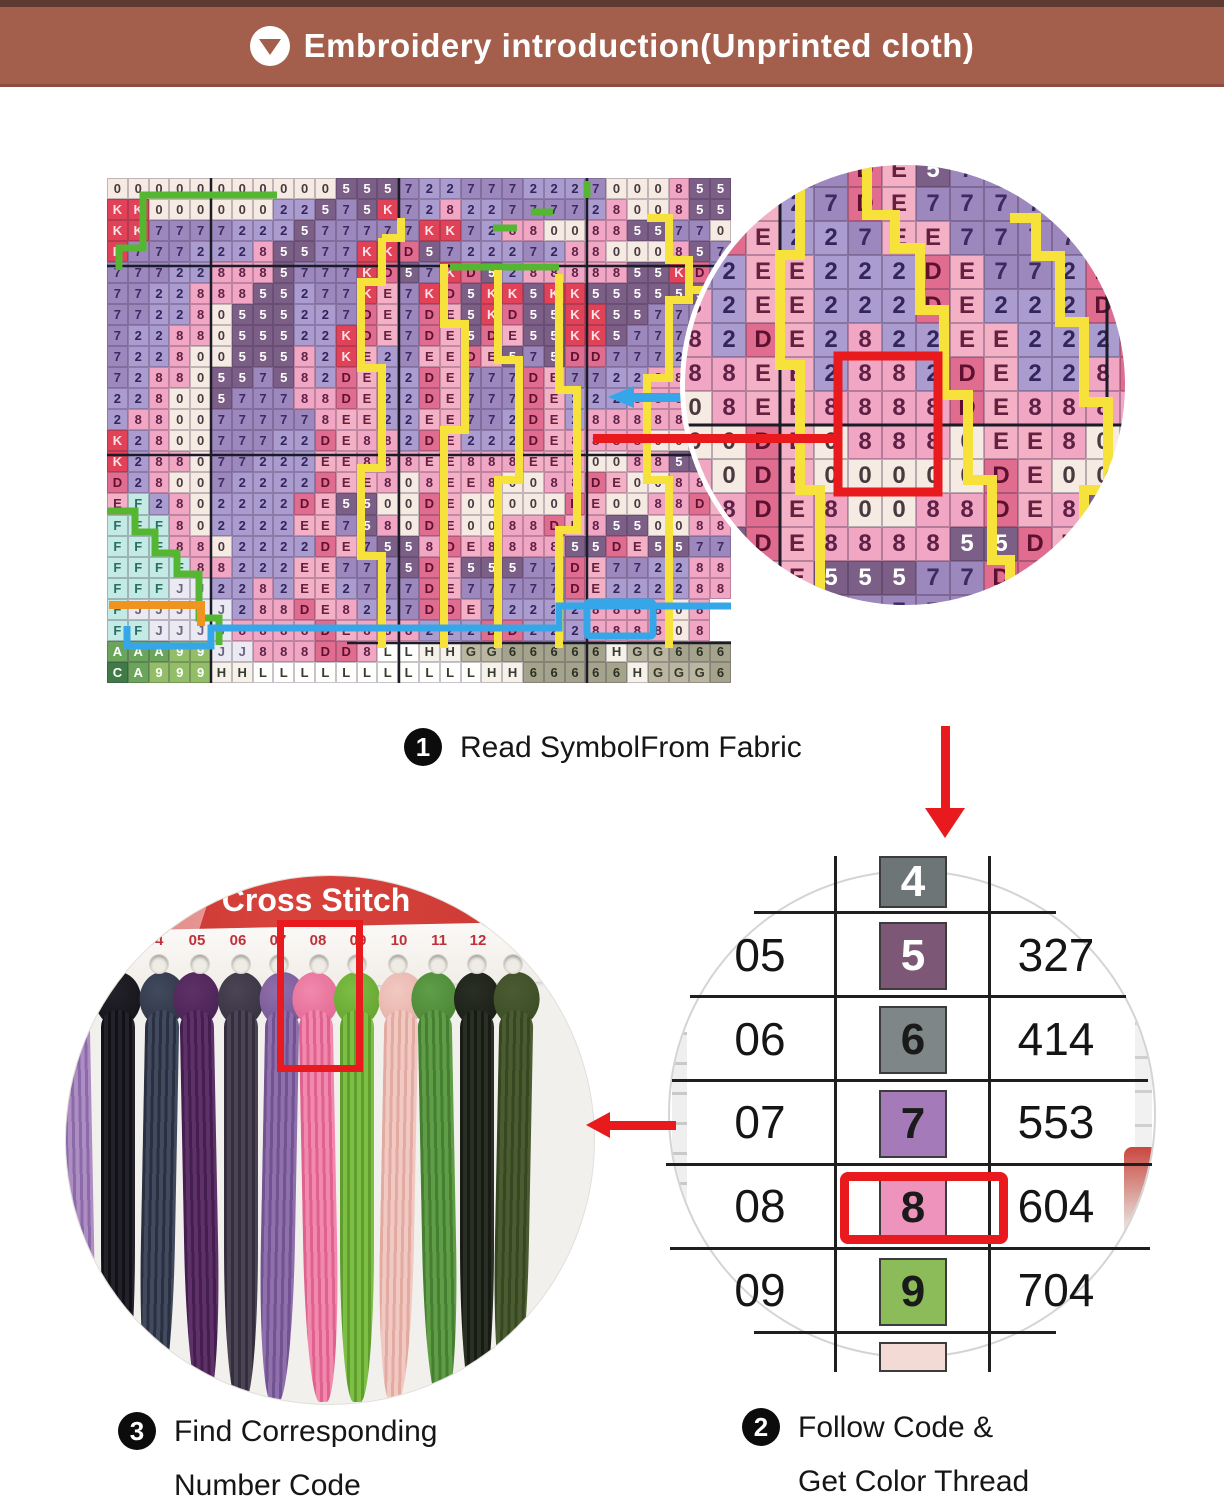 This screenshot has width=1224, height=1500. I want to click on card-slot-number: 11, so click(439, 940).